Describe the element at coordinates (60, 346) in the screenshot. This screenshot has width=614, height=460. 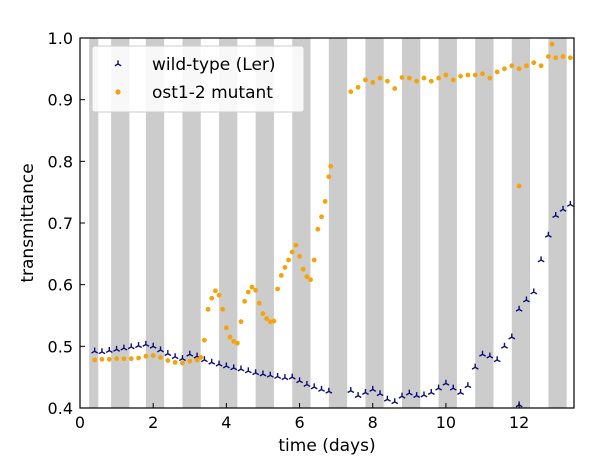
I see `y-tick-label-1: 0.5` at that location.